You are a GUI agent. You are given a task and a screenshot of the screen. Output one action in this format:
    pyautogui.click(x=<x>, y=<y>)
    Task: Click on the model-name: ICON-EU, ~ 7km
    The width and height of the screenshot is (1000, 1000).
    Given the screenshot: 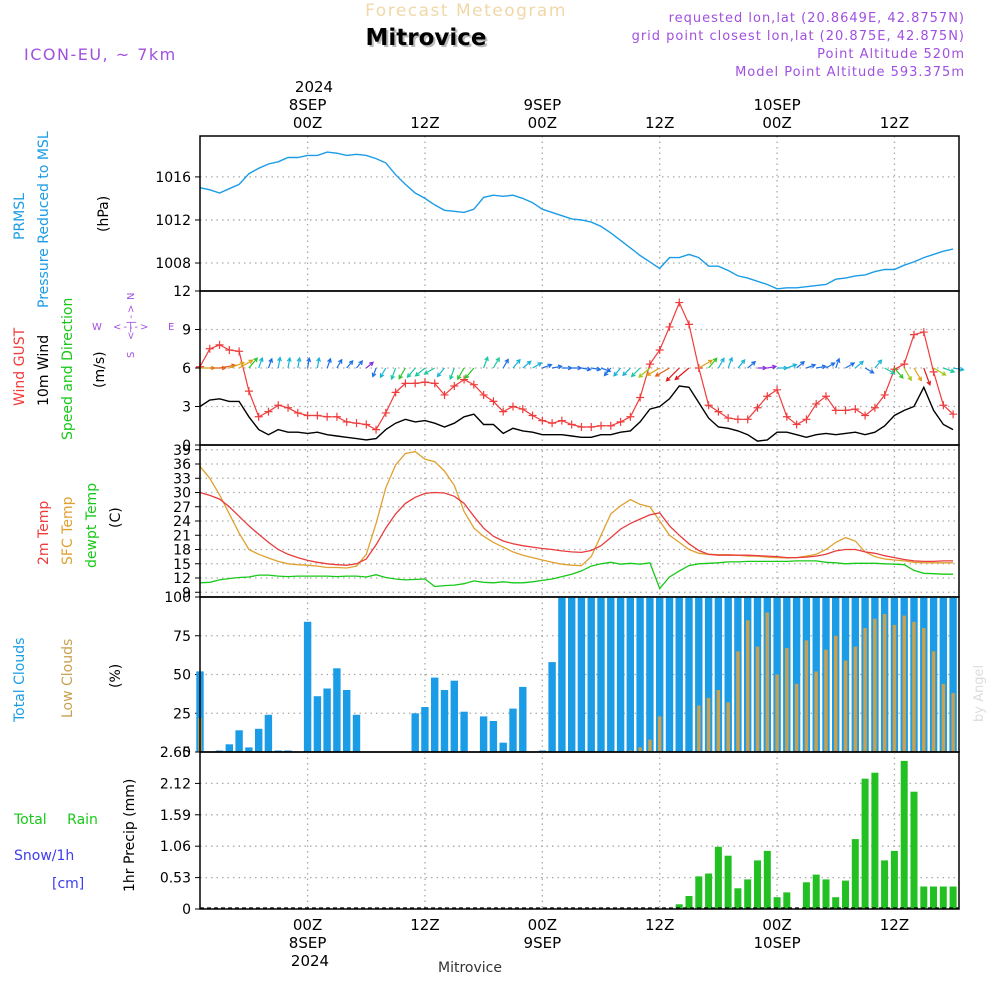 What is the action you would take?
    pyautogui.click(x=100, y=54)
    